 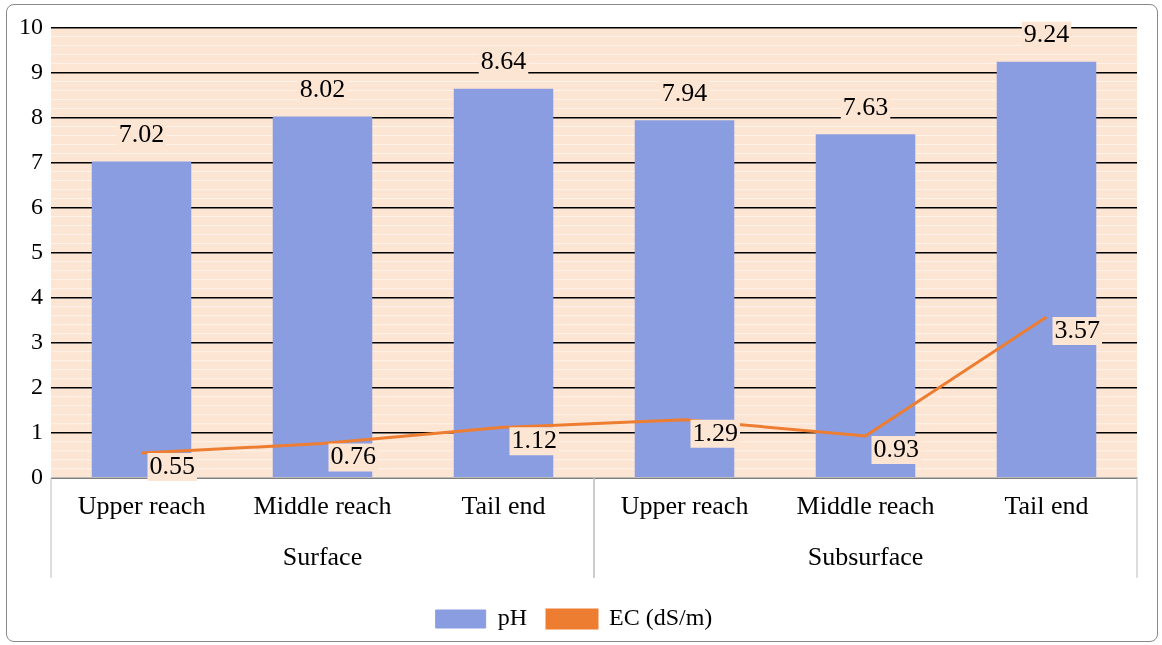 What do you see at coordinates (37, 160) in the screenshot?
I see `y-tick-label: 7` at bounding box center [37, 160].